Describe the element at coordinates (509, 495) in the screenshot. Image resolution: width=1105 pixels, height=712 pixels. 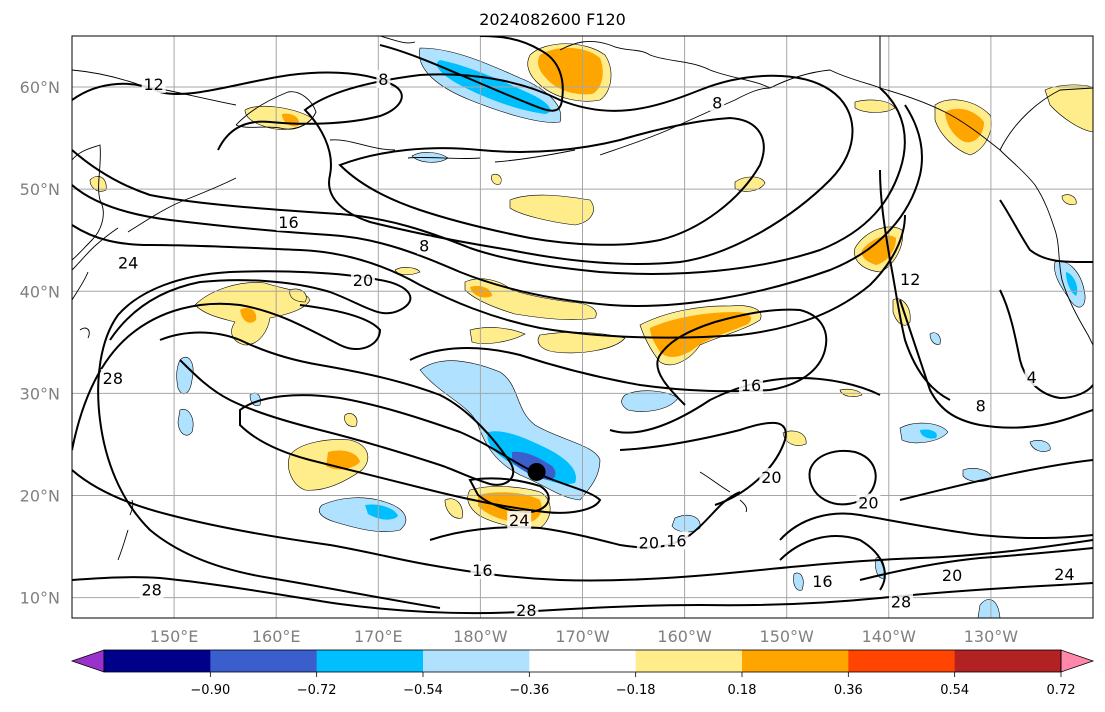
I see `contour-20-south` at that location.